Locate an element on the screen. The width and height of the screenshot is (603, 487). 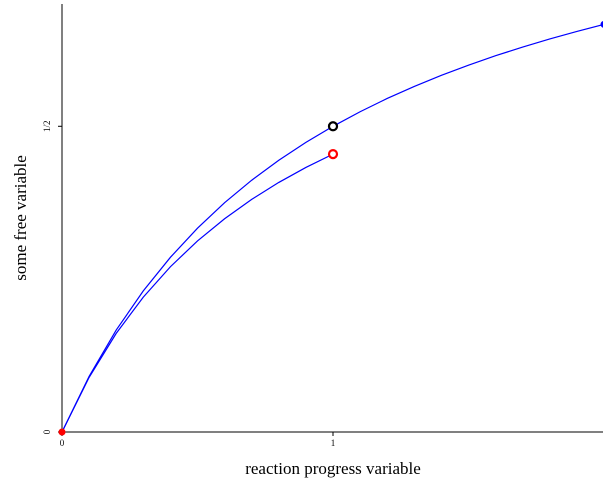
x-tick-label: 0 is located at coordinates (62, 443).